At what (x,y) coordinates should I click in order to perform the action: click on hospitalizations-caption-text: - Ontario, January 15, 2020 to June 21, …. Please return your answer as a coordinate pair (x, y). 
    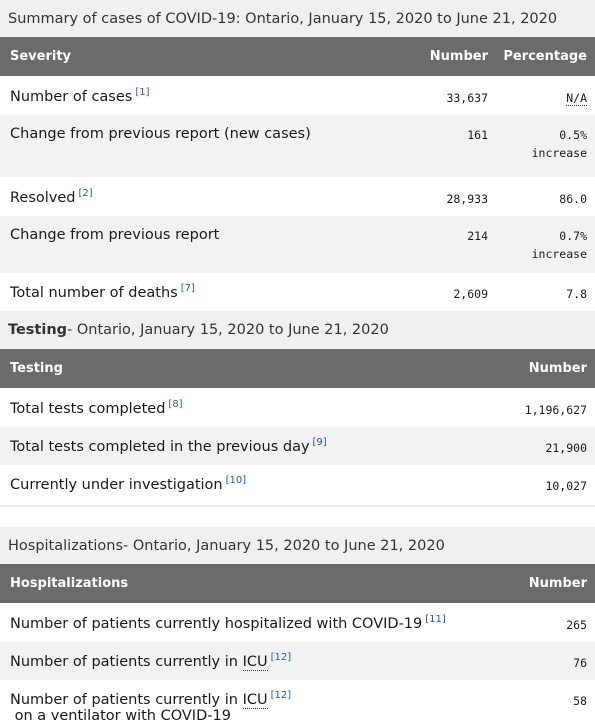
    Looking at the image, I should click on (284, 545).